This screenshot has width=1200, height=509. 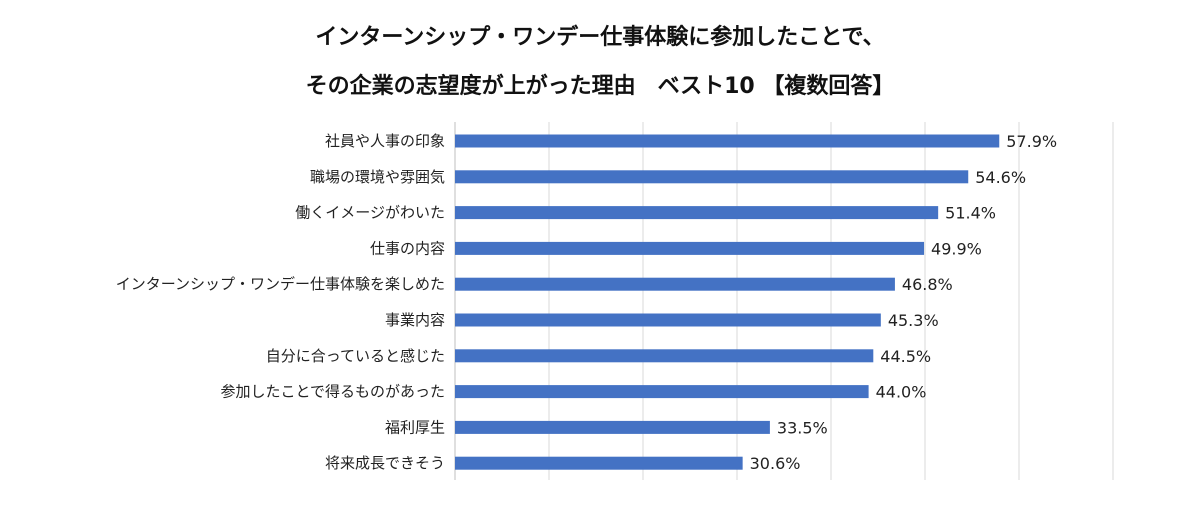 What do you see at coordinates (901, 392) in the screenshot?
I see `value-label: 44.0%` at bounding box center [901, 392].